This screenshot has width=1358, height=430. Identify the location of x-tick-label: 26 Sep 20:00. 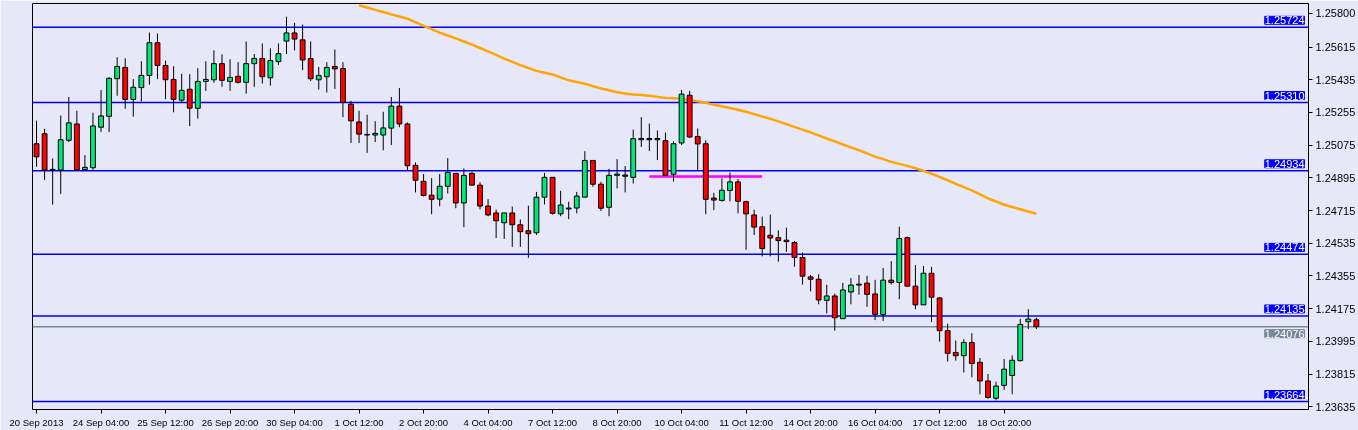
(230, 422).